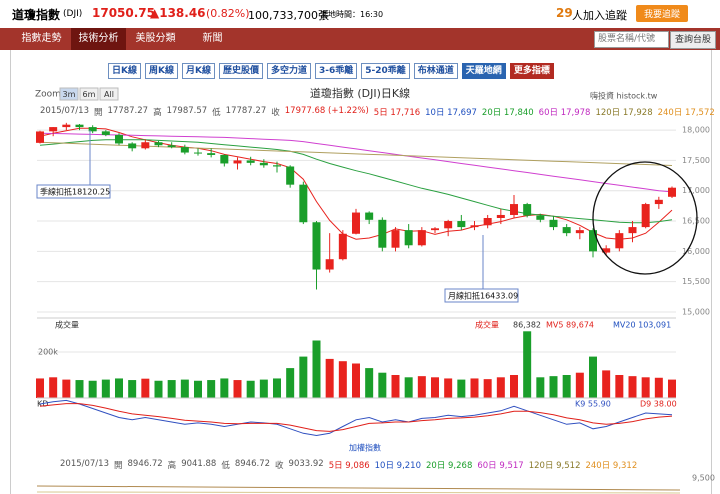 This screenshot has width=720, height=494. What do you see at coordinates (631, 39) in the screenshot?
I see `search-input: 股票名稱/代號` at bounding box center [631, 39].